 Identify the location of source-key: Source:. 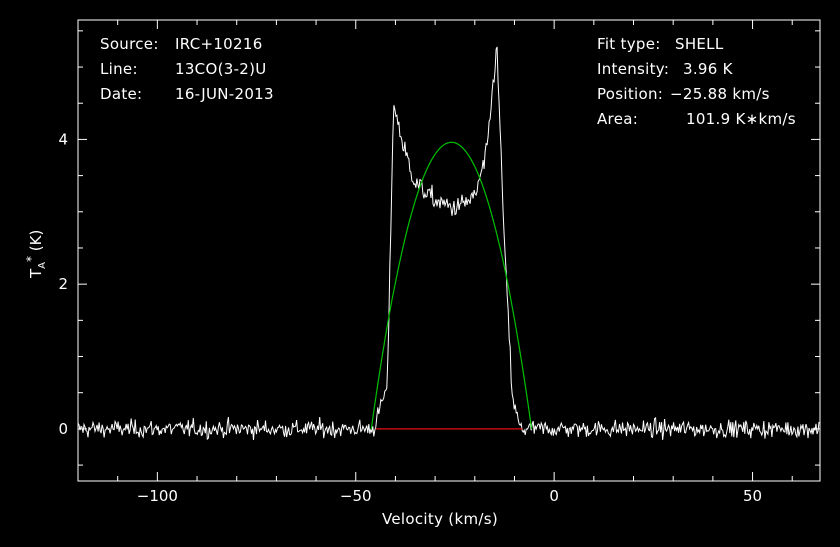
(129, 44).